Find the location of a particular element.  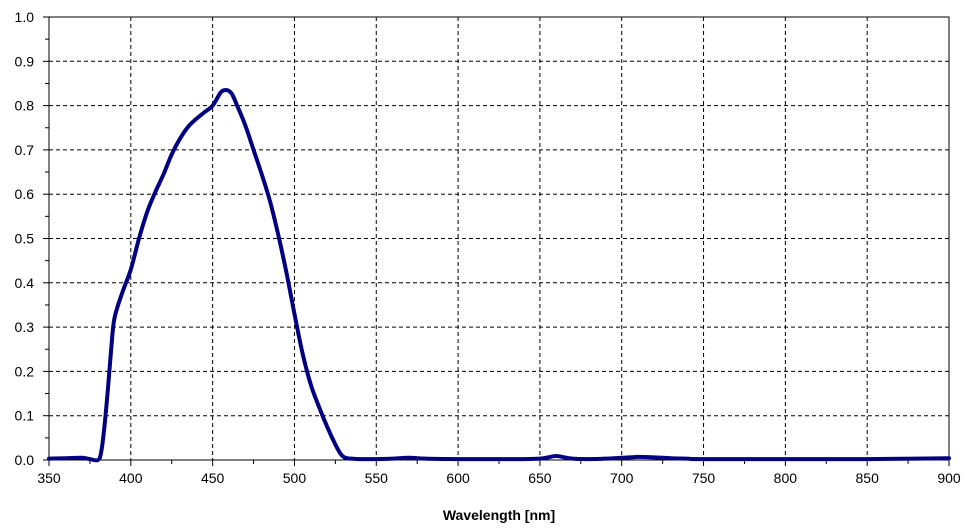

x-tick-label-750: 750 is located at coordinates (704, 478).